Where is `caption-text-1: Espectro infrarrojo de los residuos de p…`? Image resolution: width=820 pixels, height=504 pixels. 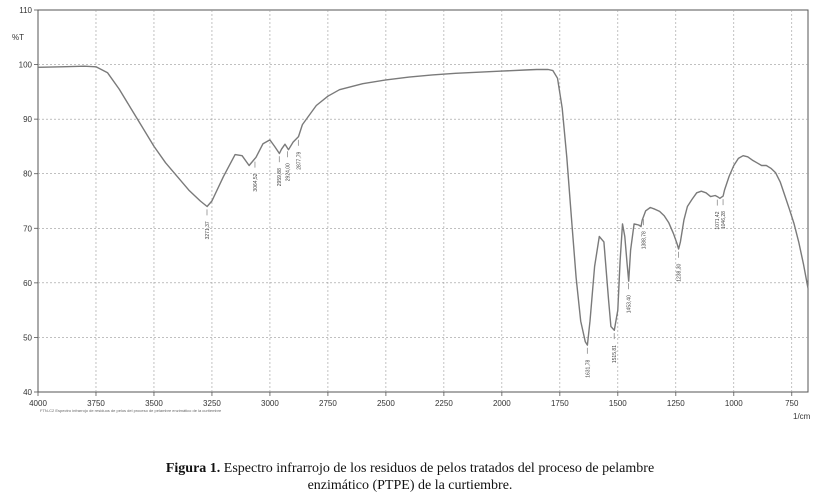
caption-text-1: Espectro infrarrojo de los residuos de p… is located at coordinates (439, 468).